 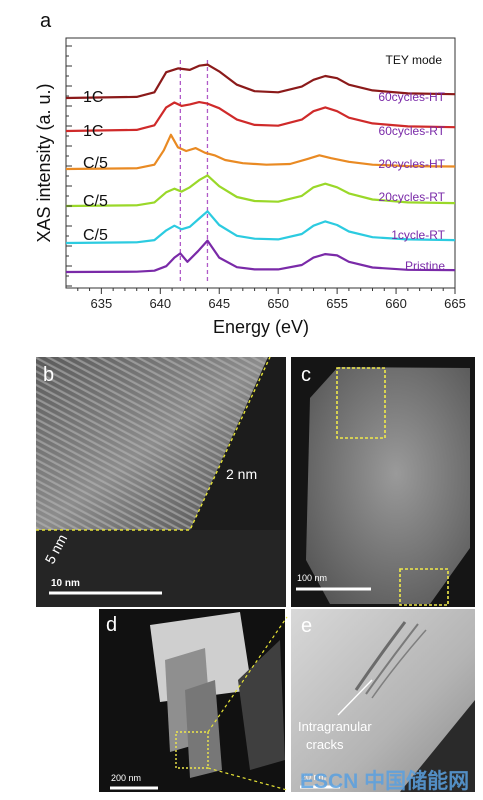 I want to click on dashed-markers, so click(x=194, y=172).